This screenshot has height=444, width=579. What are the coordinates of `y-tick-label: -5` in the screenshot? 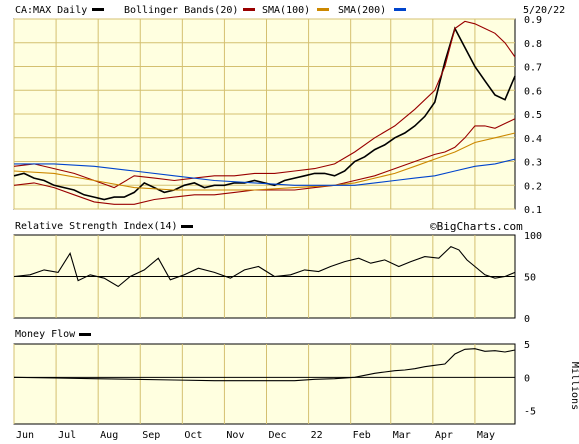 It's located at (530, 412).